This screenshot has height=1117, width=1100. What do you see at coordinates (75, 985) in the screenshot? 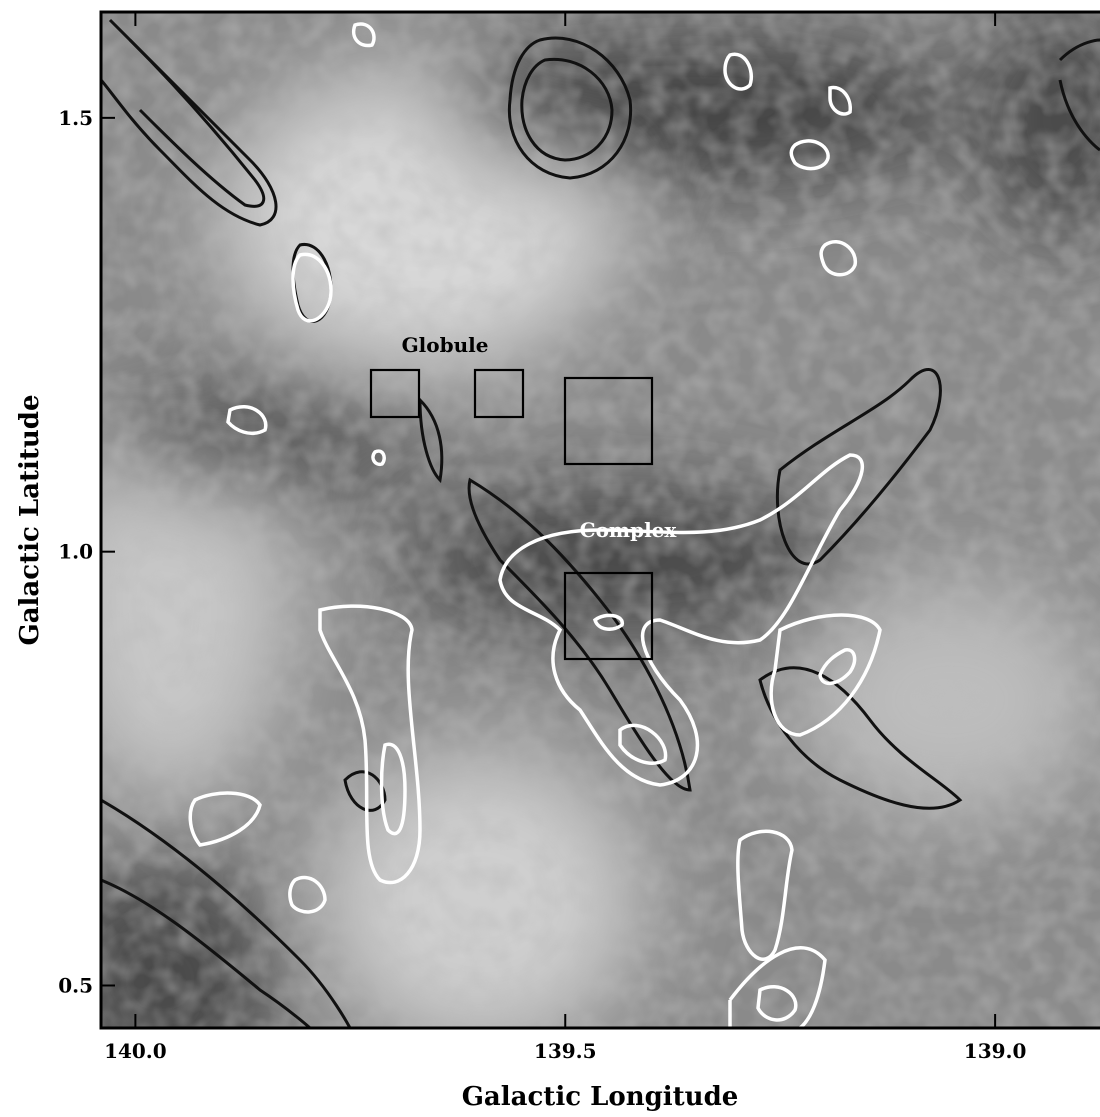
I see `y-tick-label: 0.5` at bounding box center [75, 985].